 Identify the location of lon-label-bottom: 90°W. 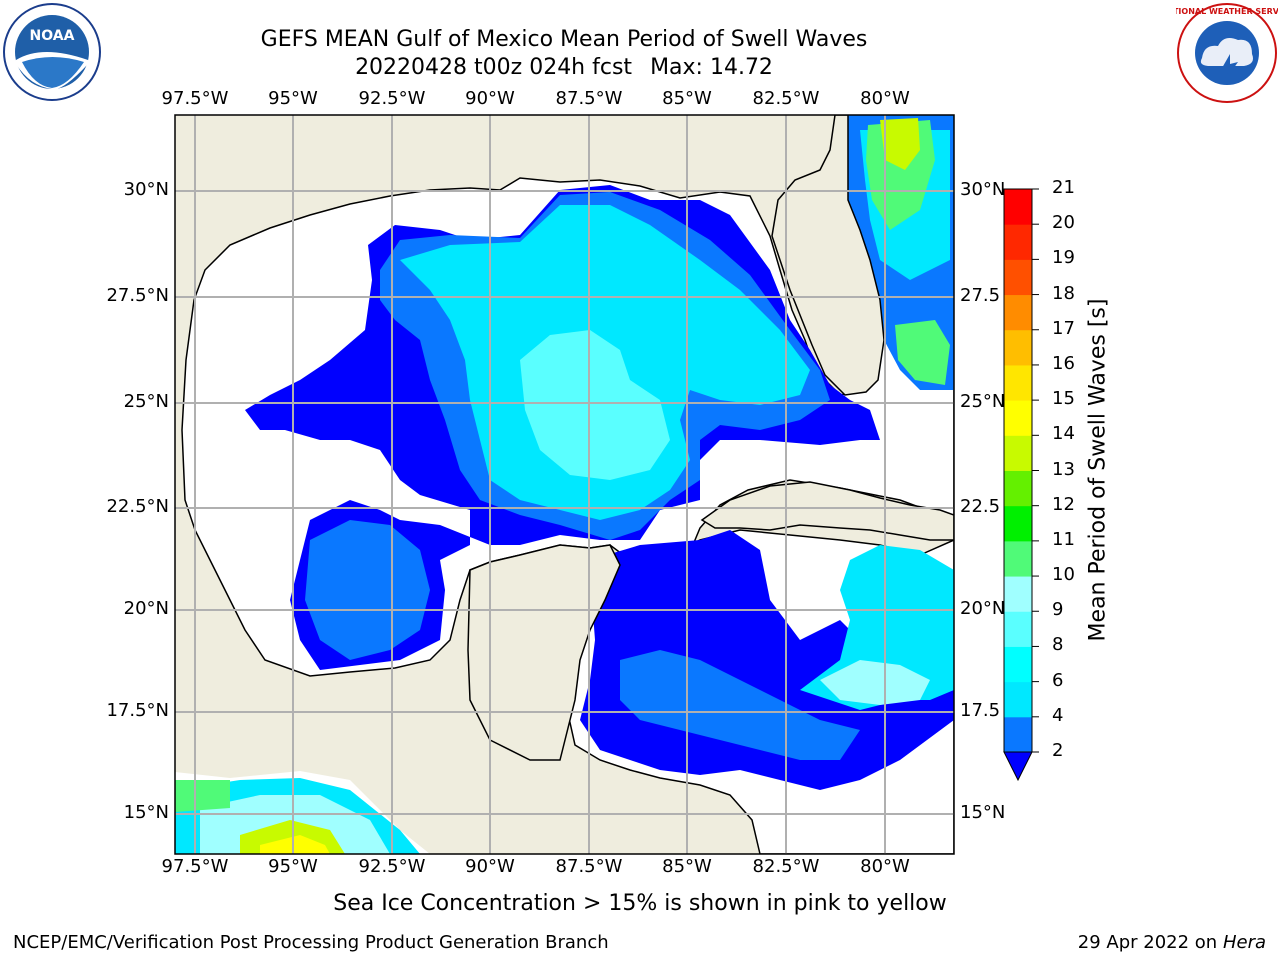
(490, 866).